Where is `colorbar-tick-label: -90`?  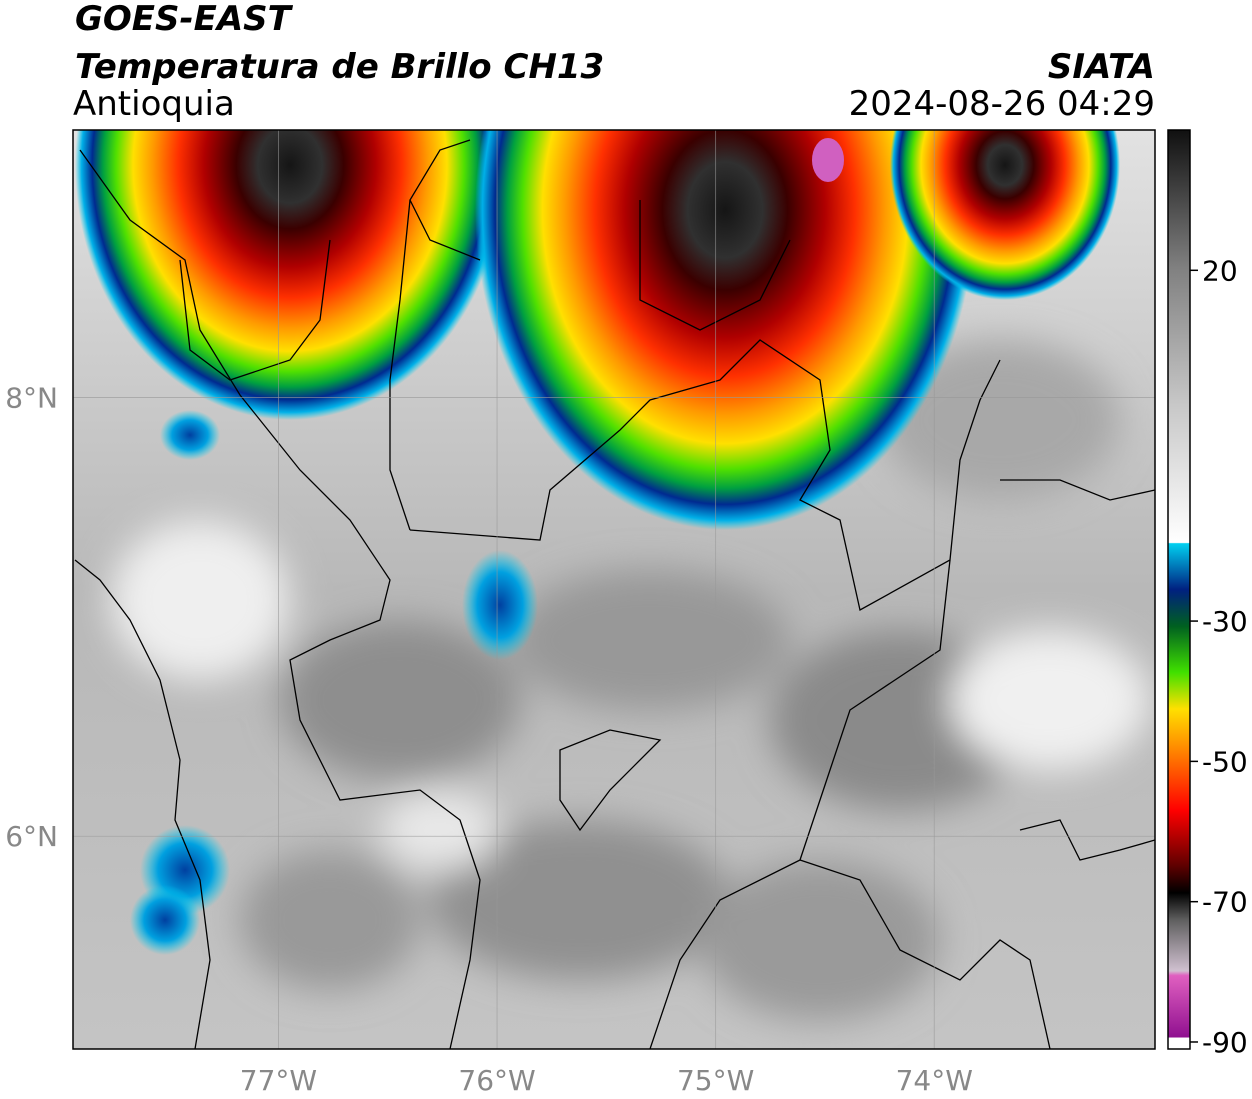 colorbar-tick-label: -90 is located at coordinates (1225, 1042).